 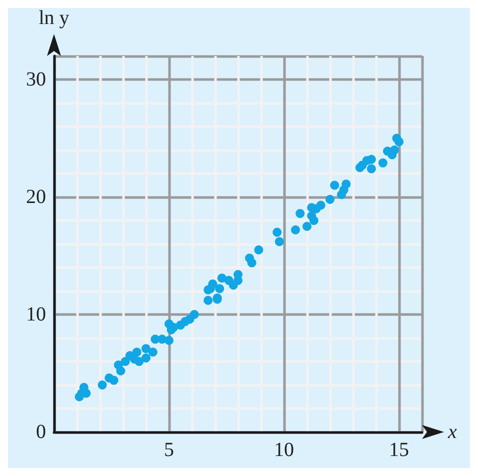 I want to click on x-tick-label: 5, so click(x=169, y=450).